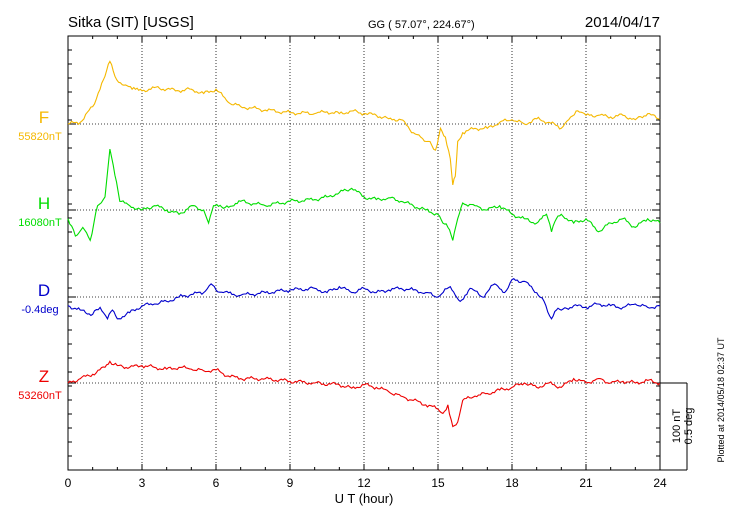 The width and height of the screenshot is (730, 520). What do you see at coordinates (364, 483) in the screenshot?
I see `x-tick-label-12: 12` at bounding box center [364, 483].